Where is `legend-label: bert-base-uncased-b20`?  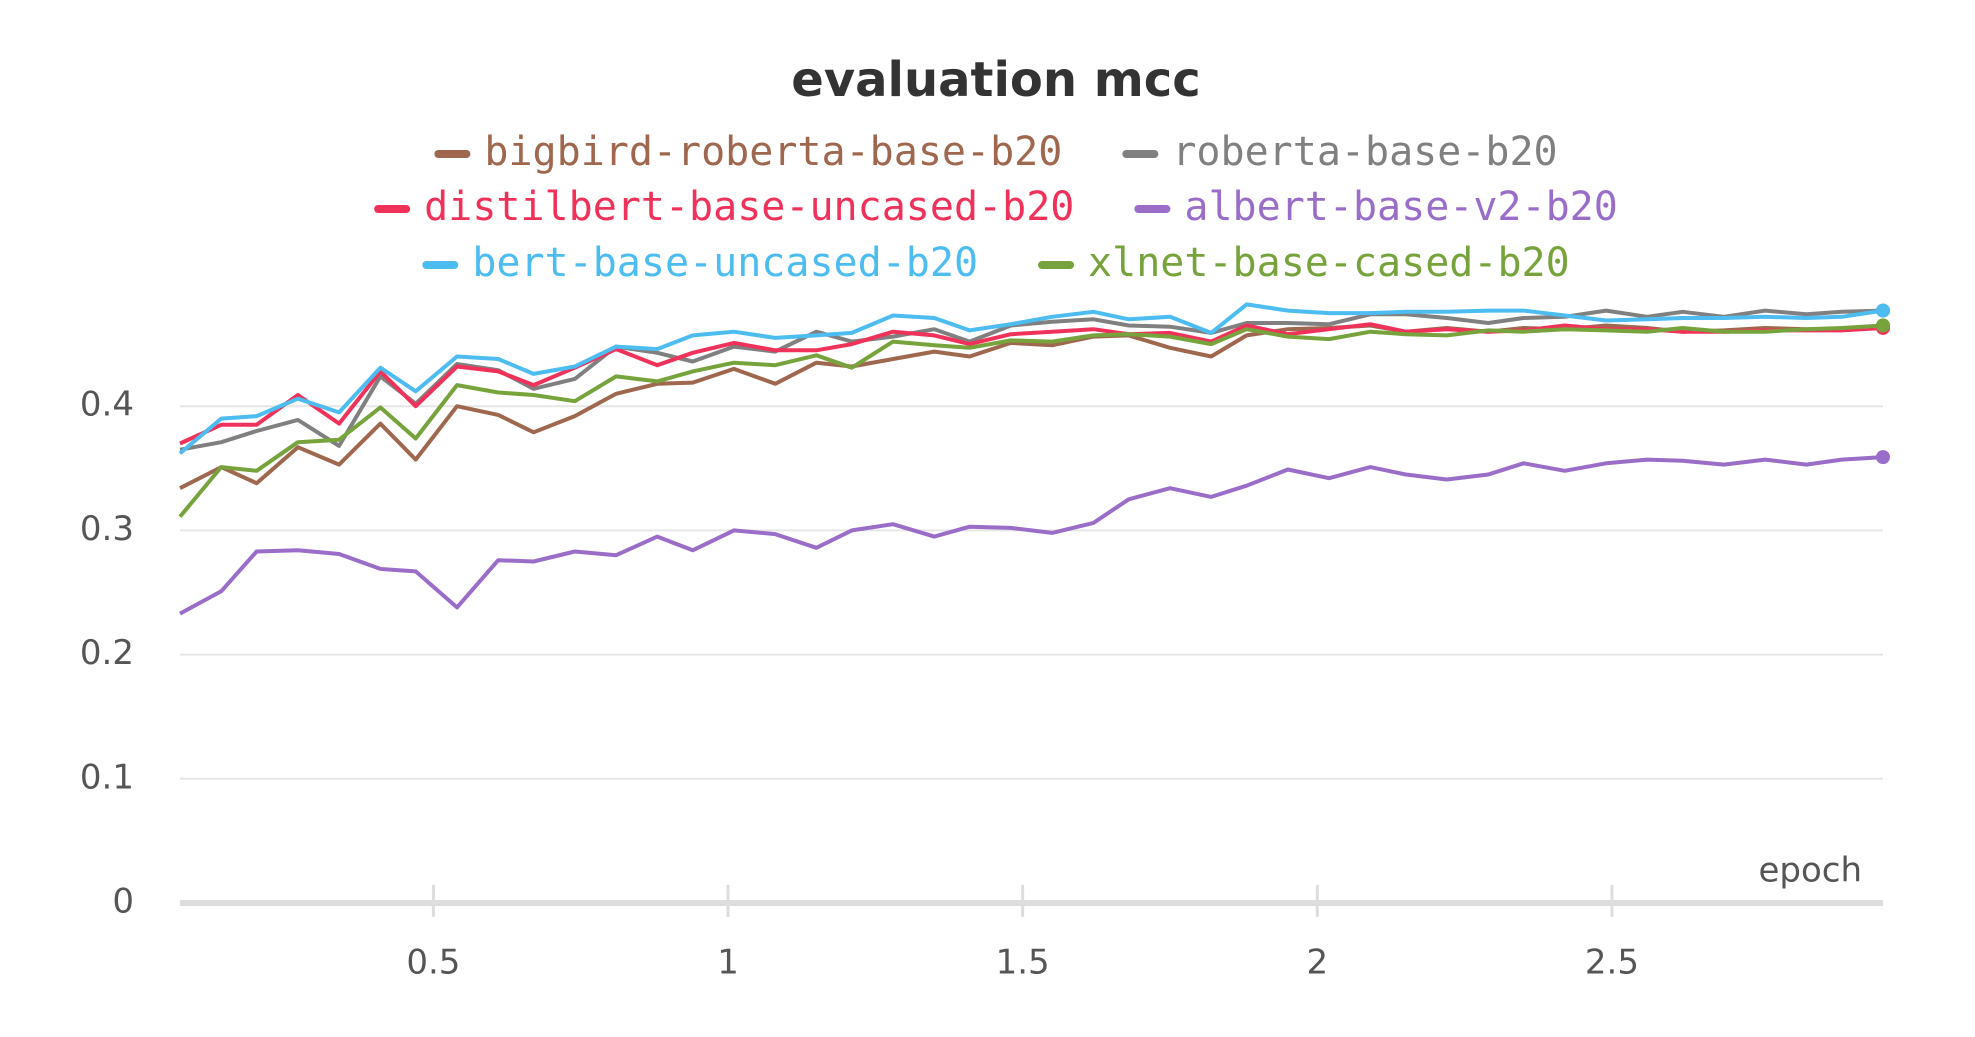
legend-label: bert-base-uncased-b20 is located at coordinates (725, 263).